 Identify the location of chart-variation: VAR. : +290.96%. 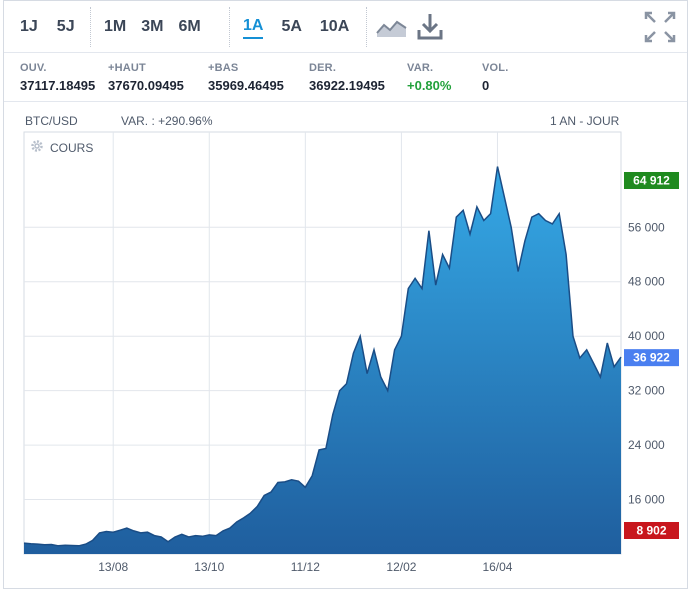
(167, 121).